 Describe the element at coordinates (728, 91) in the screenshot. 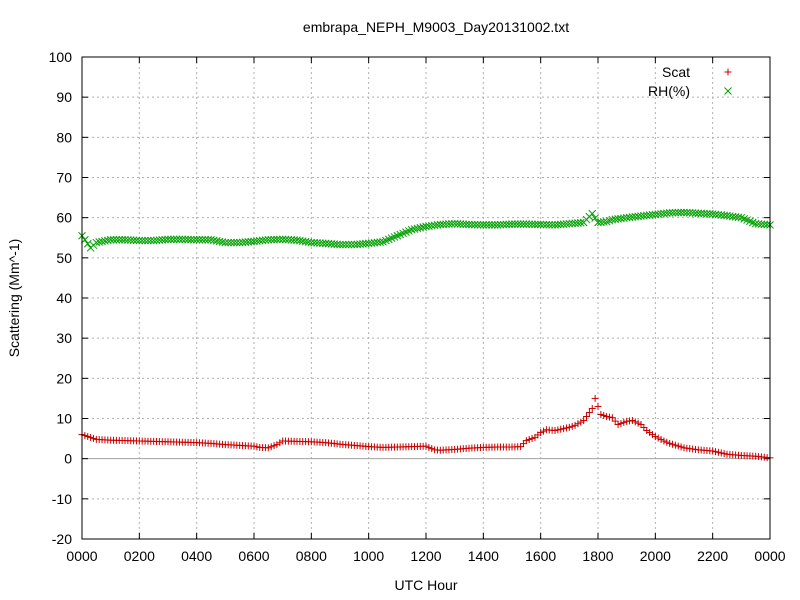

I see `legend-marker-cross` at that location.